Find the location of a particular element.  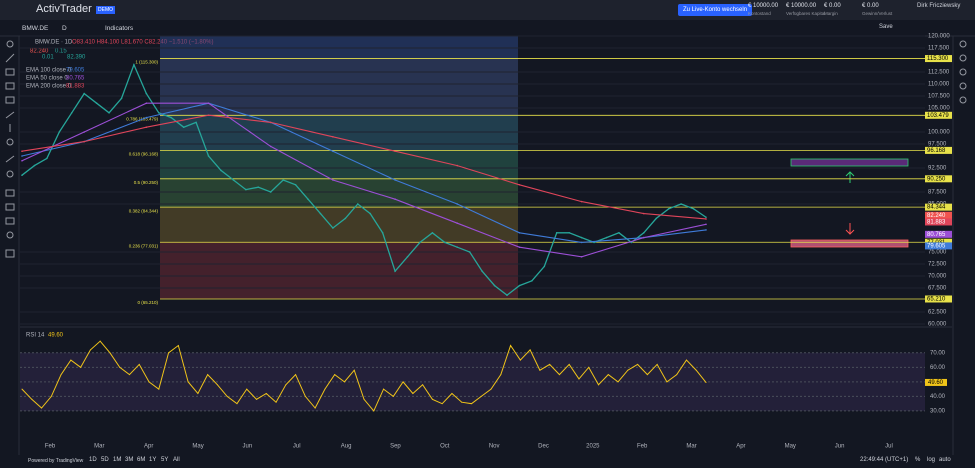

range-button: 1D is located at coordinates (93, 460).